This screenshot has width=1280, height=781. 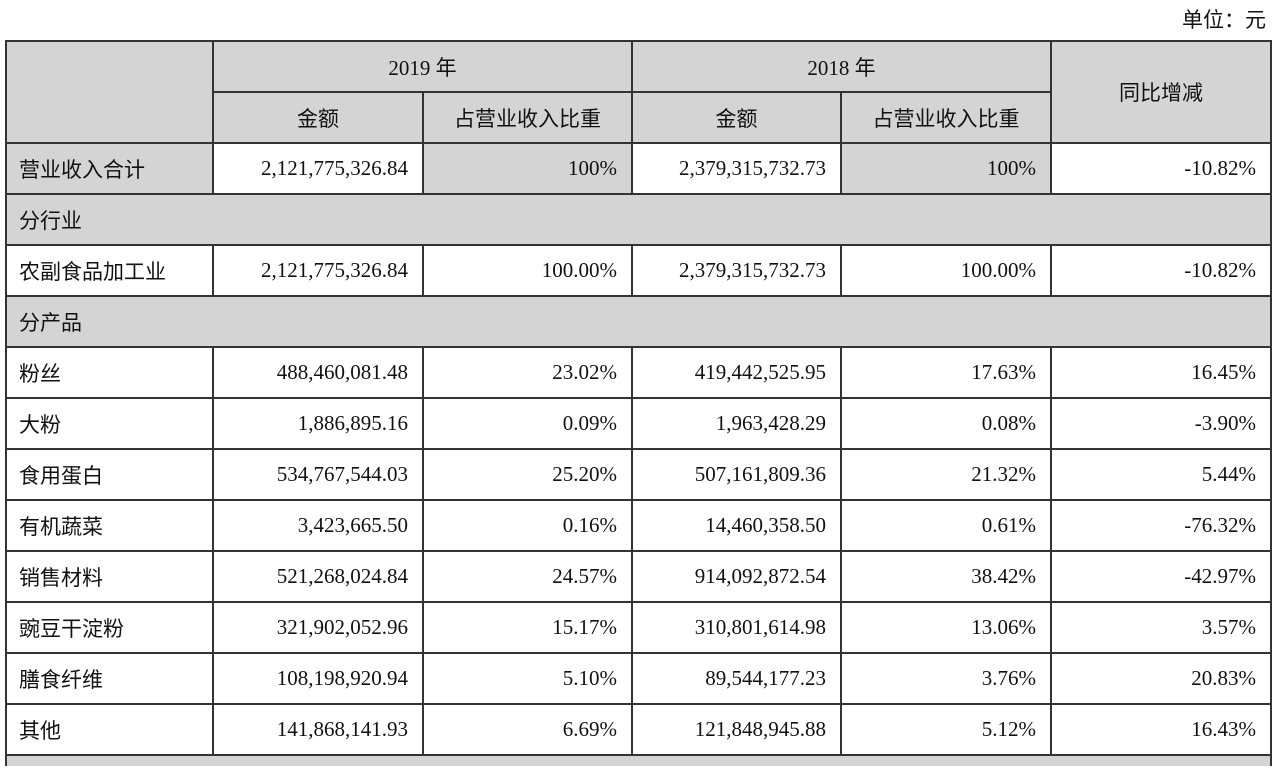 I want to click on share-2018: 38.42%, so click(x=946, y=576).